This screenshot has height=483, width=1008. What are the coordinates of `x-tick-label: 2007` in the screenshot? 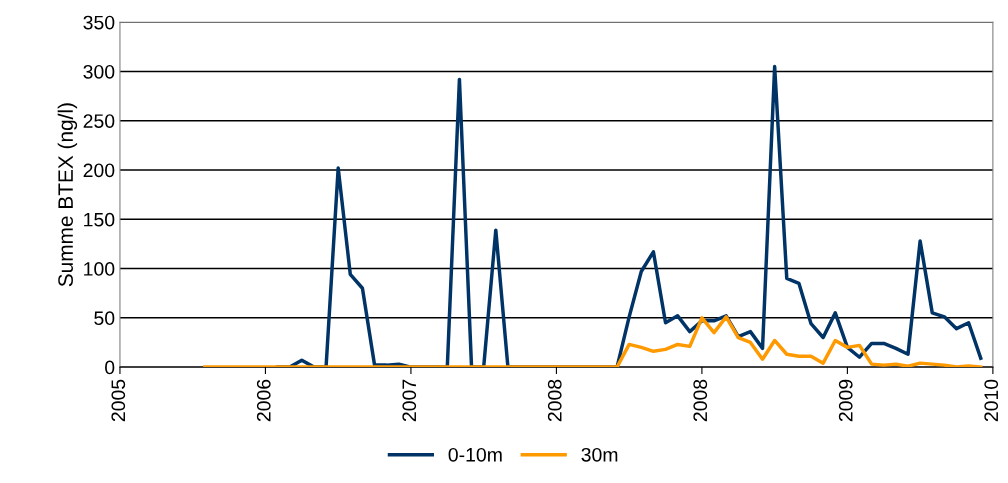 It's located at (409, 400).